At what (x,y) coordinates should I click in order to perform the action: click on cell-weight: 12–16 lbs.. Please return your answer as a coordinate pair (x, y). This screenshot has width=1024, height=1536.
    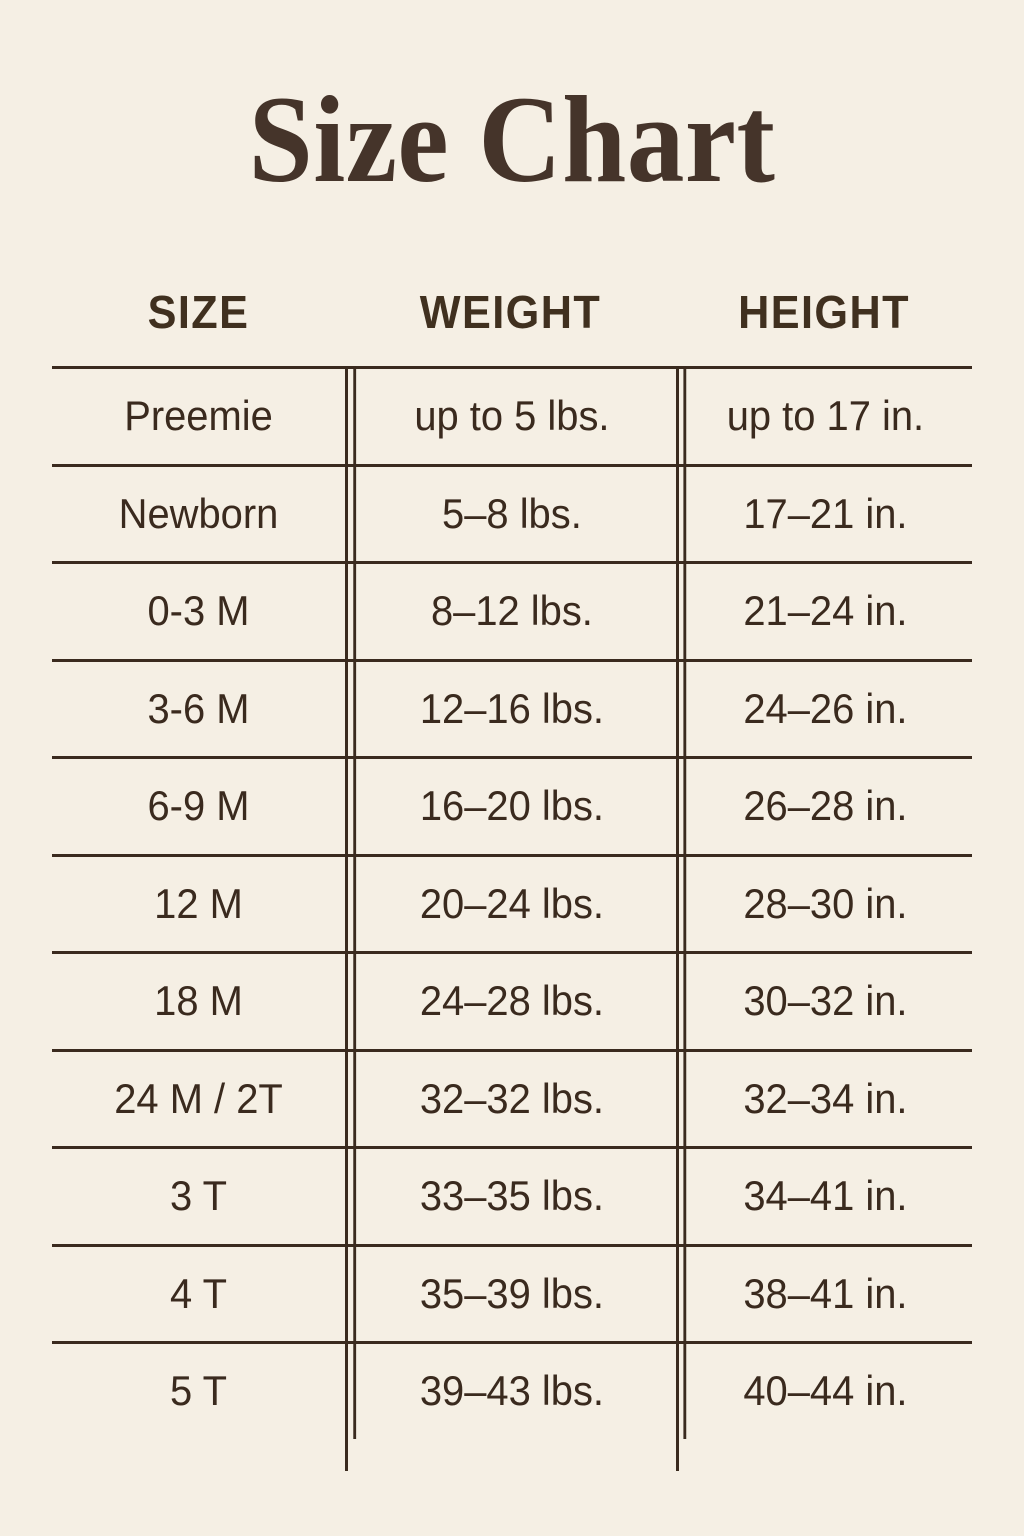
    Looking at the image, I should click on (510, 708).